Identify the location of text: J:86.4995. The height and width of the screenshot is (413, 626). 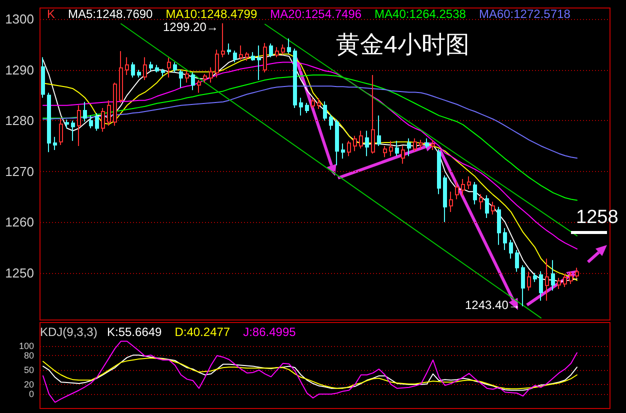
(269, 332).